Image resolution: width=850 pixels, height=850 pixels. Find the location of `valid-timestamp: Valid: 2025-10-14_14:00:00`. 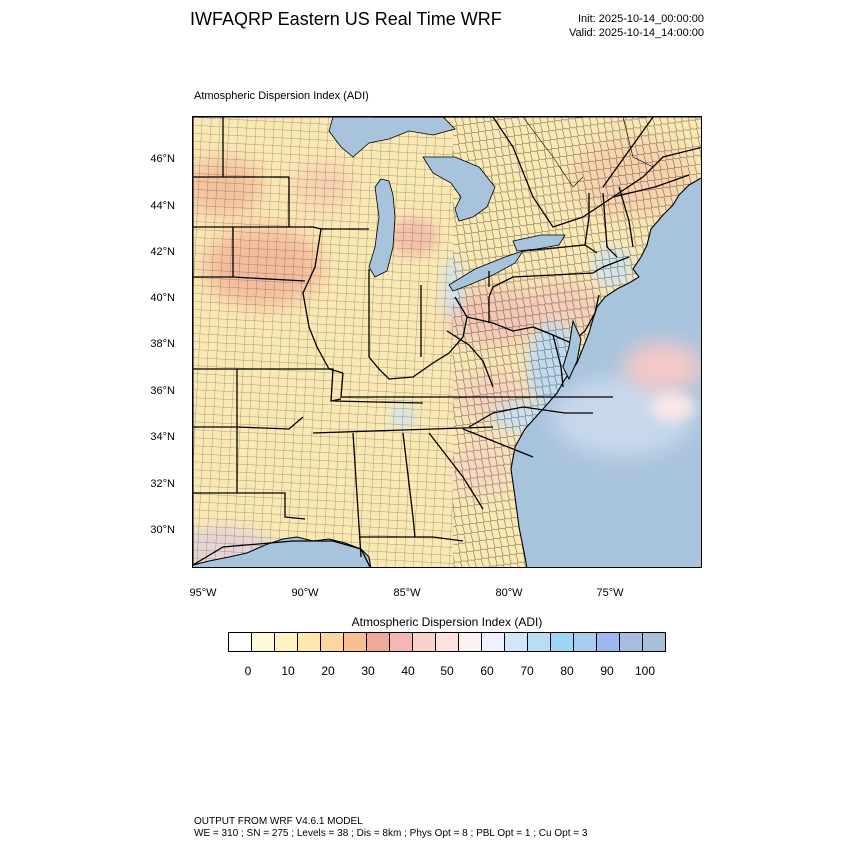

valid-timestamp: Valid: 2025-10-14_14:00:00 is located at coordinates (636, 33).